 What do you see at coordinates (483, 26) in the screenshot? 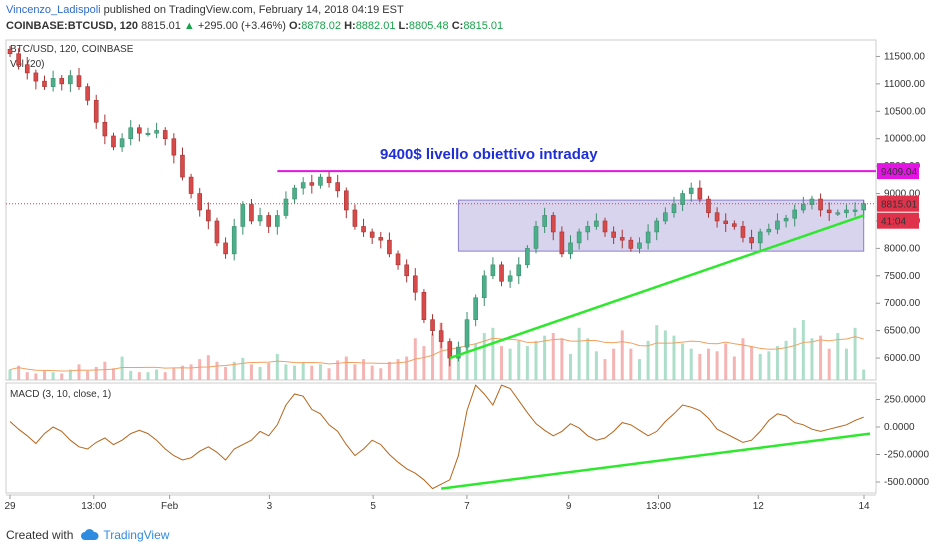
I see `close-value: 8815.01` at bounding box center [483, 26].